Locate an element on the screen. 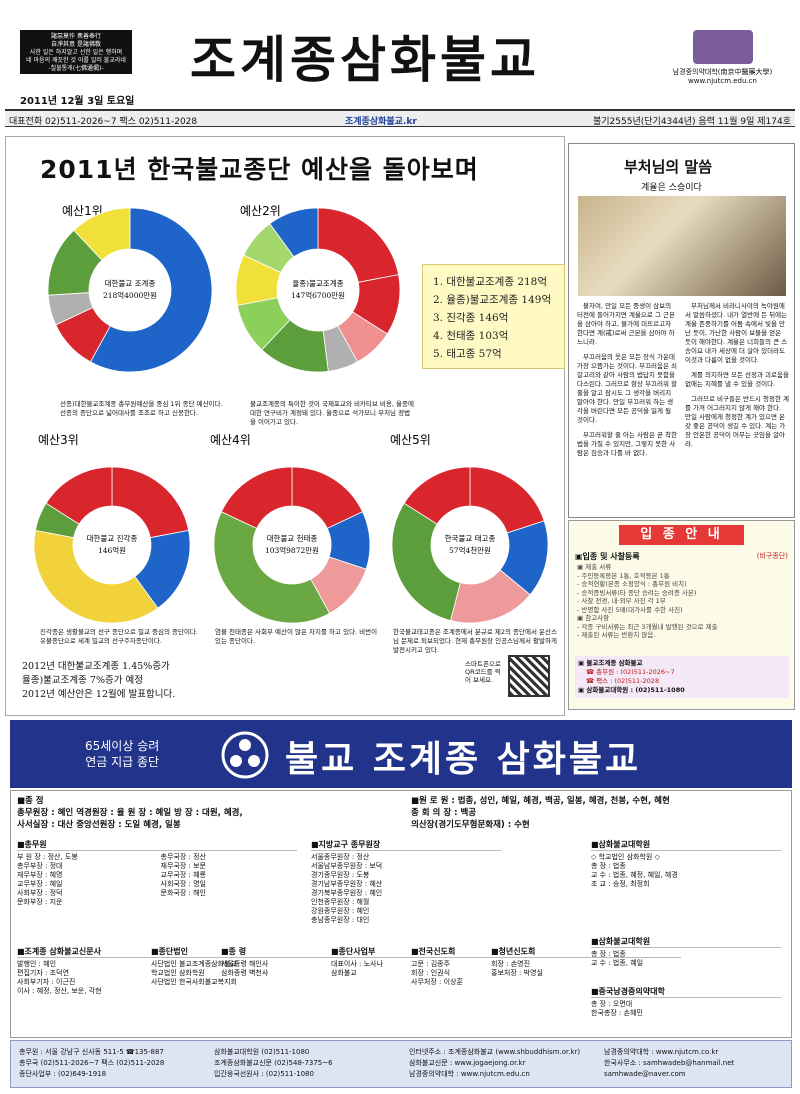 This screenshot has width=800, height=1094. section-line: 고문 : 김종주 is located at coordinates (431, 964).